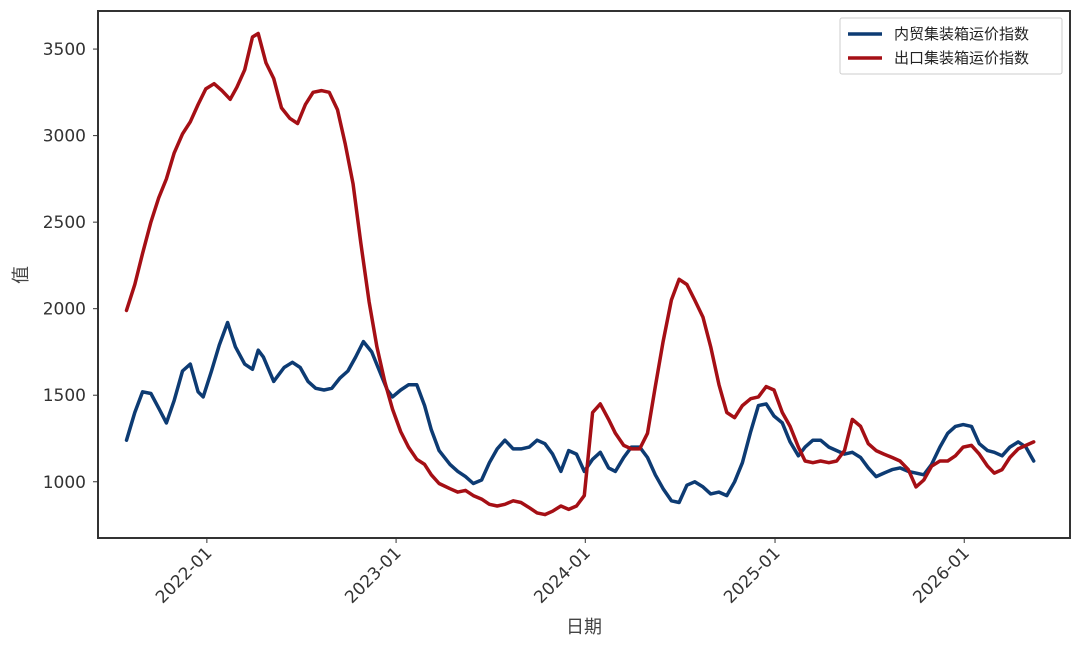 The height and width of the screenshot is (648, 1080). Describe the element at coordinates (70, 266) in the screenshot. I see `y-axis-ticks: 1000 1500 2000 2500 3000 3500` at that location.